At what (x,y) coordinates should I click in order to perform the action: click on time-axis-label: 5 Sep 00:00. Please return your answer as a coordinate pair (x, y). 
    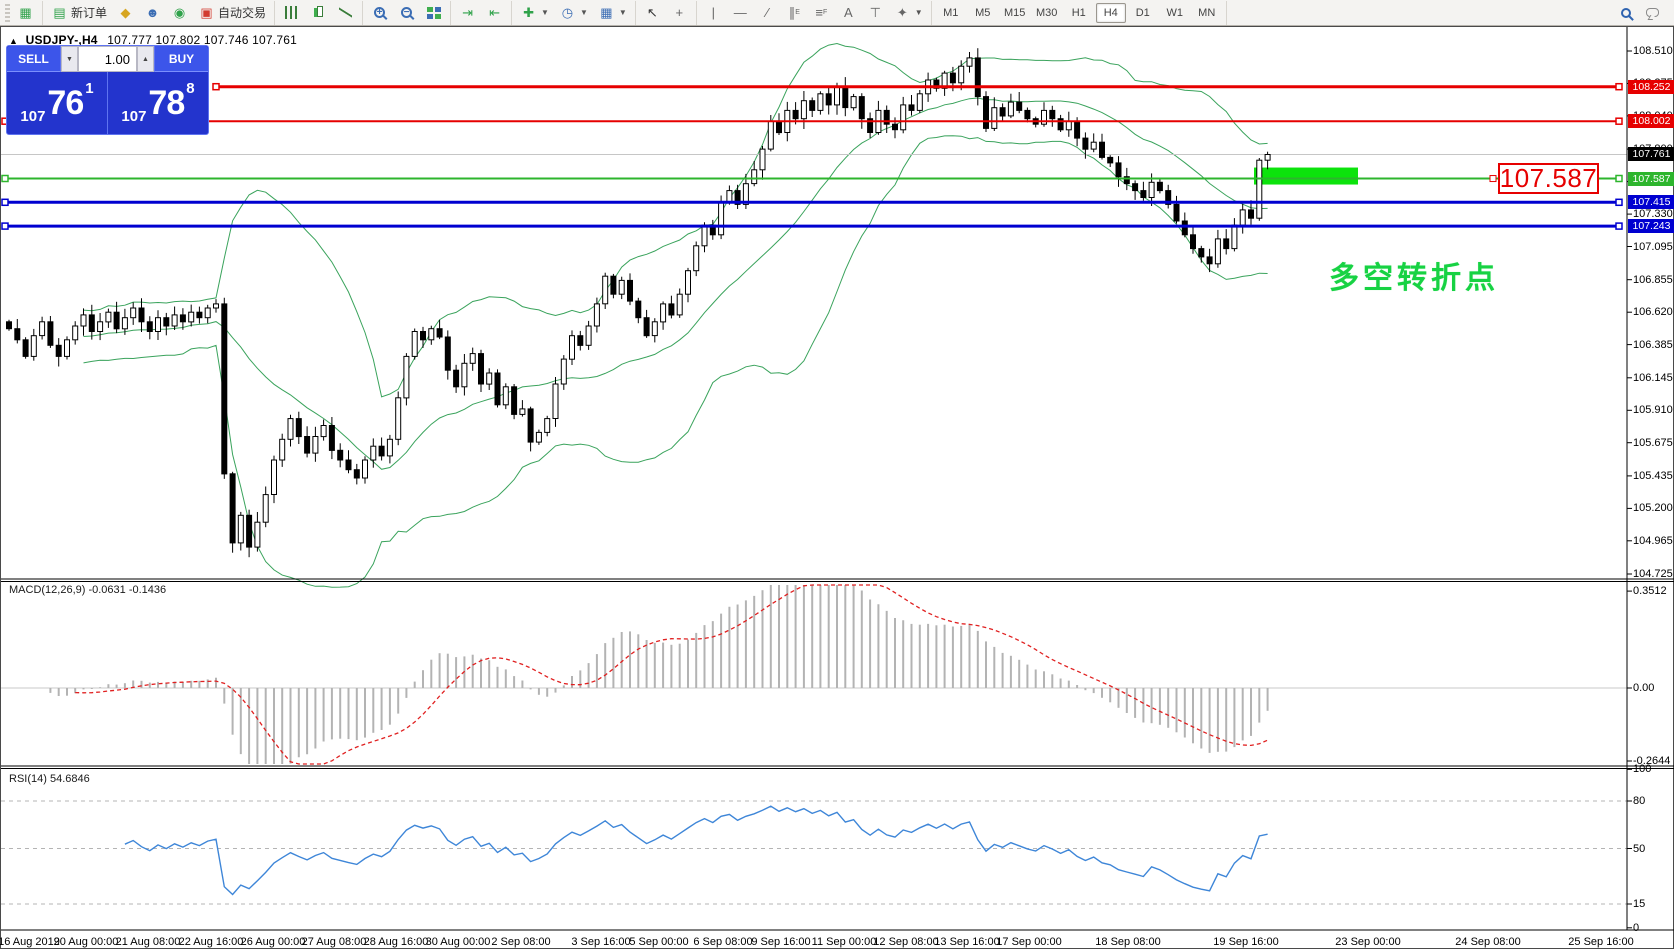
    Looking at the image, I should click on (659, 942).